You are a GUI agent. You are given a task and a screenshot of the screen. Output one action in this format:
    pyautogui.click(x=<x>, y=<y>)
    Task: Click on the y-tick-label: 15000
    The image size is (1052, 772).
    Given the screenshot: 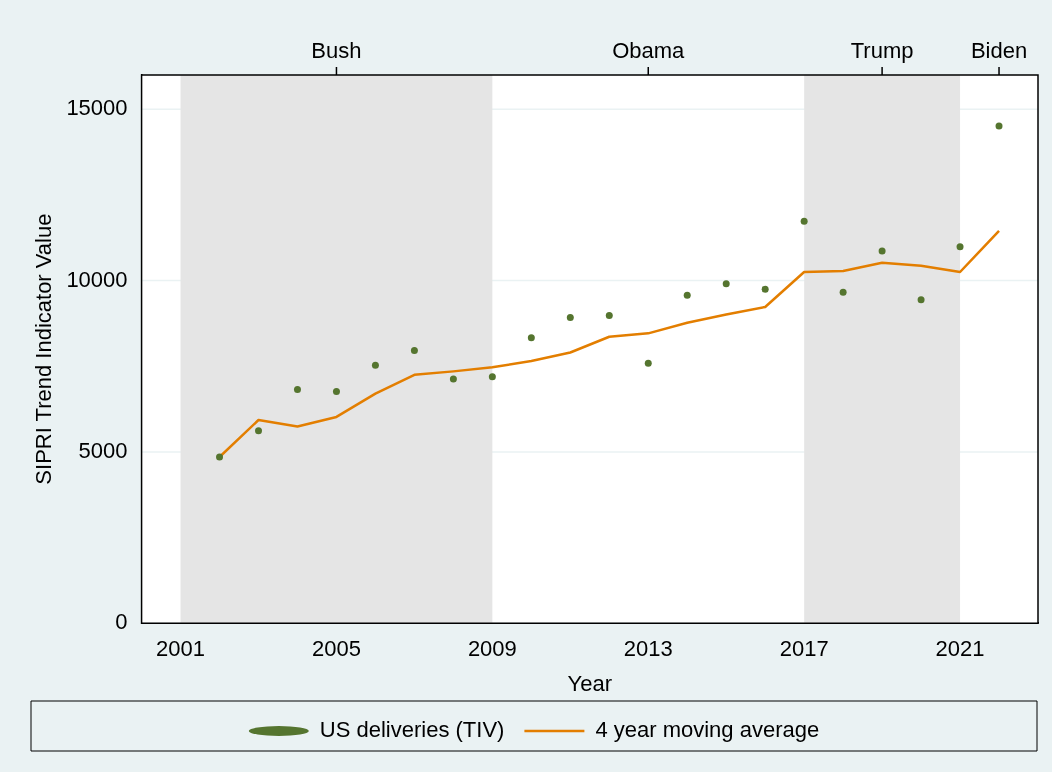 What is the action you would take?
    pyautogui.click(x=97, y=108)
    